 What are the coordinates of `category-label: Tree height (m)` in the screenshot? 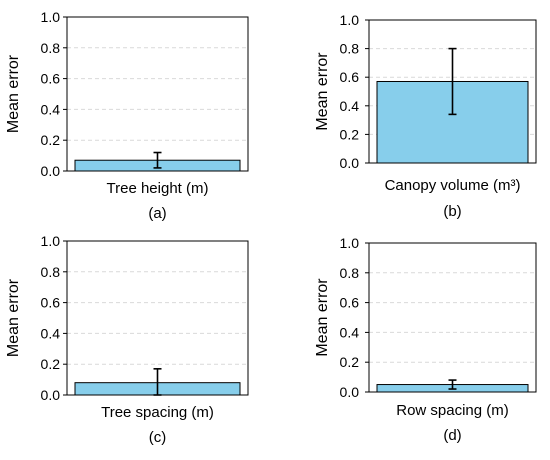 It's located at (158, 188).